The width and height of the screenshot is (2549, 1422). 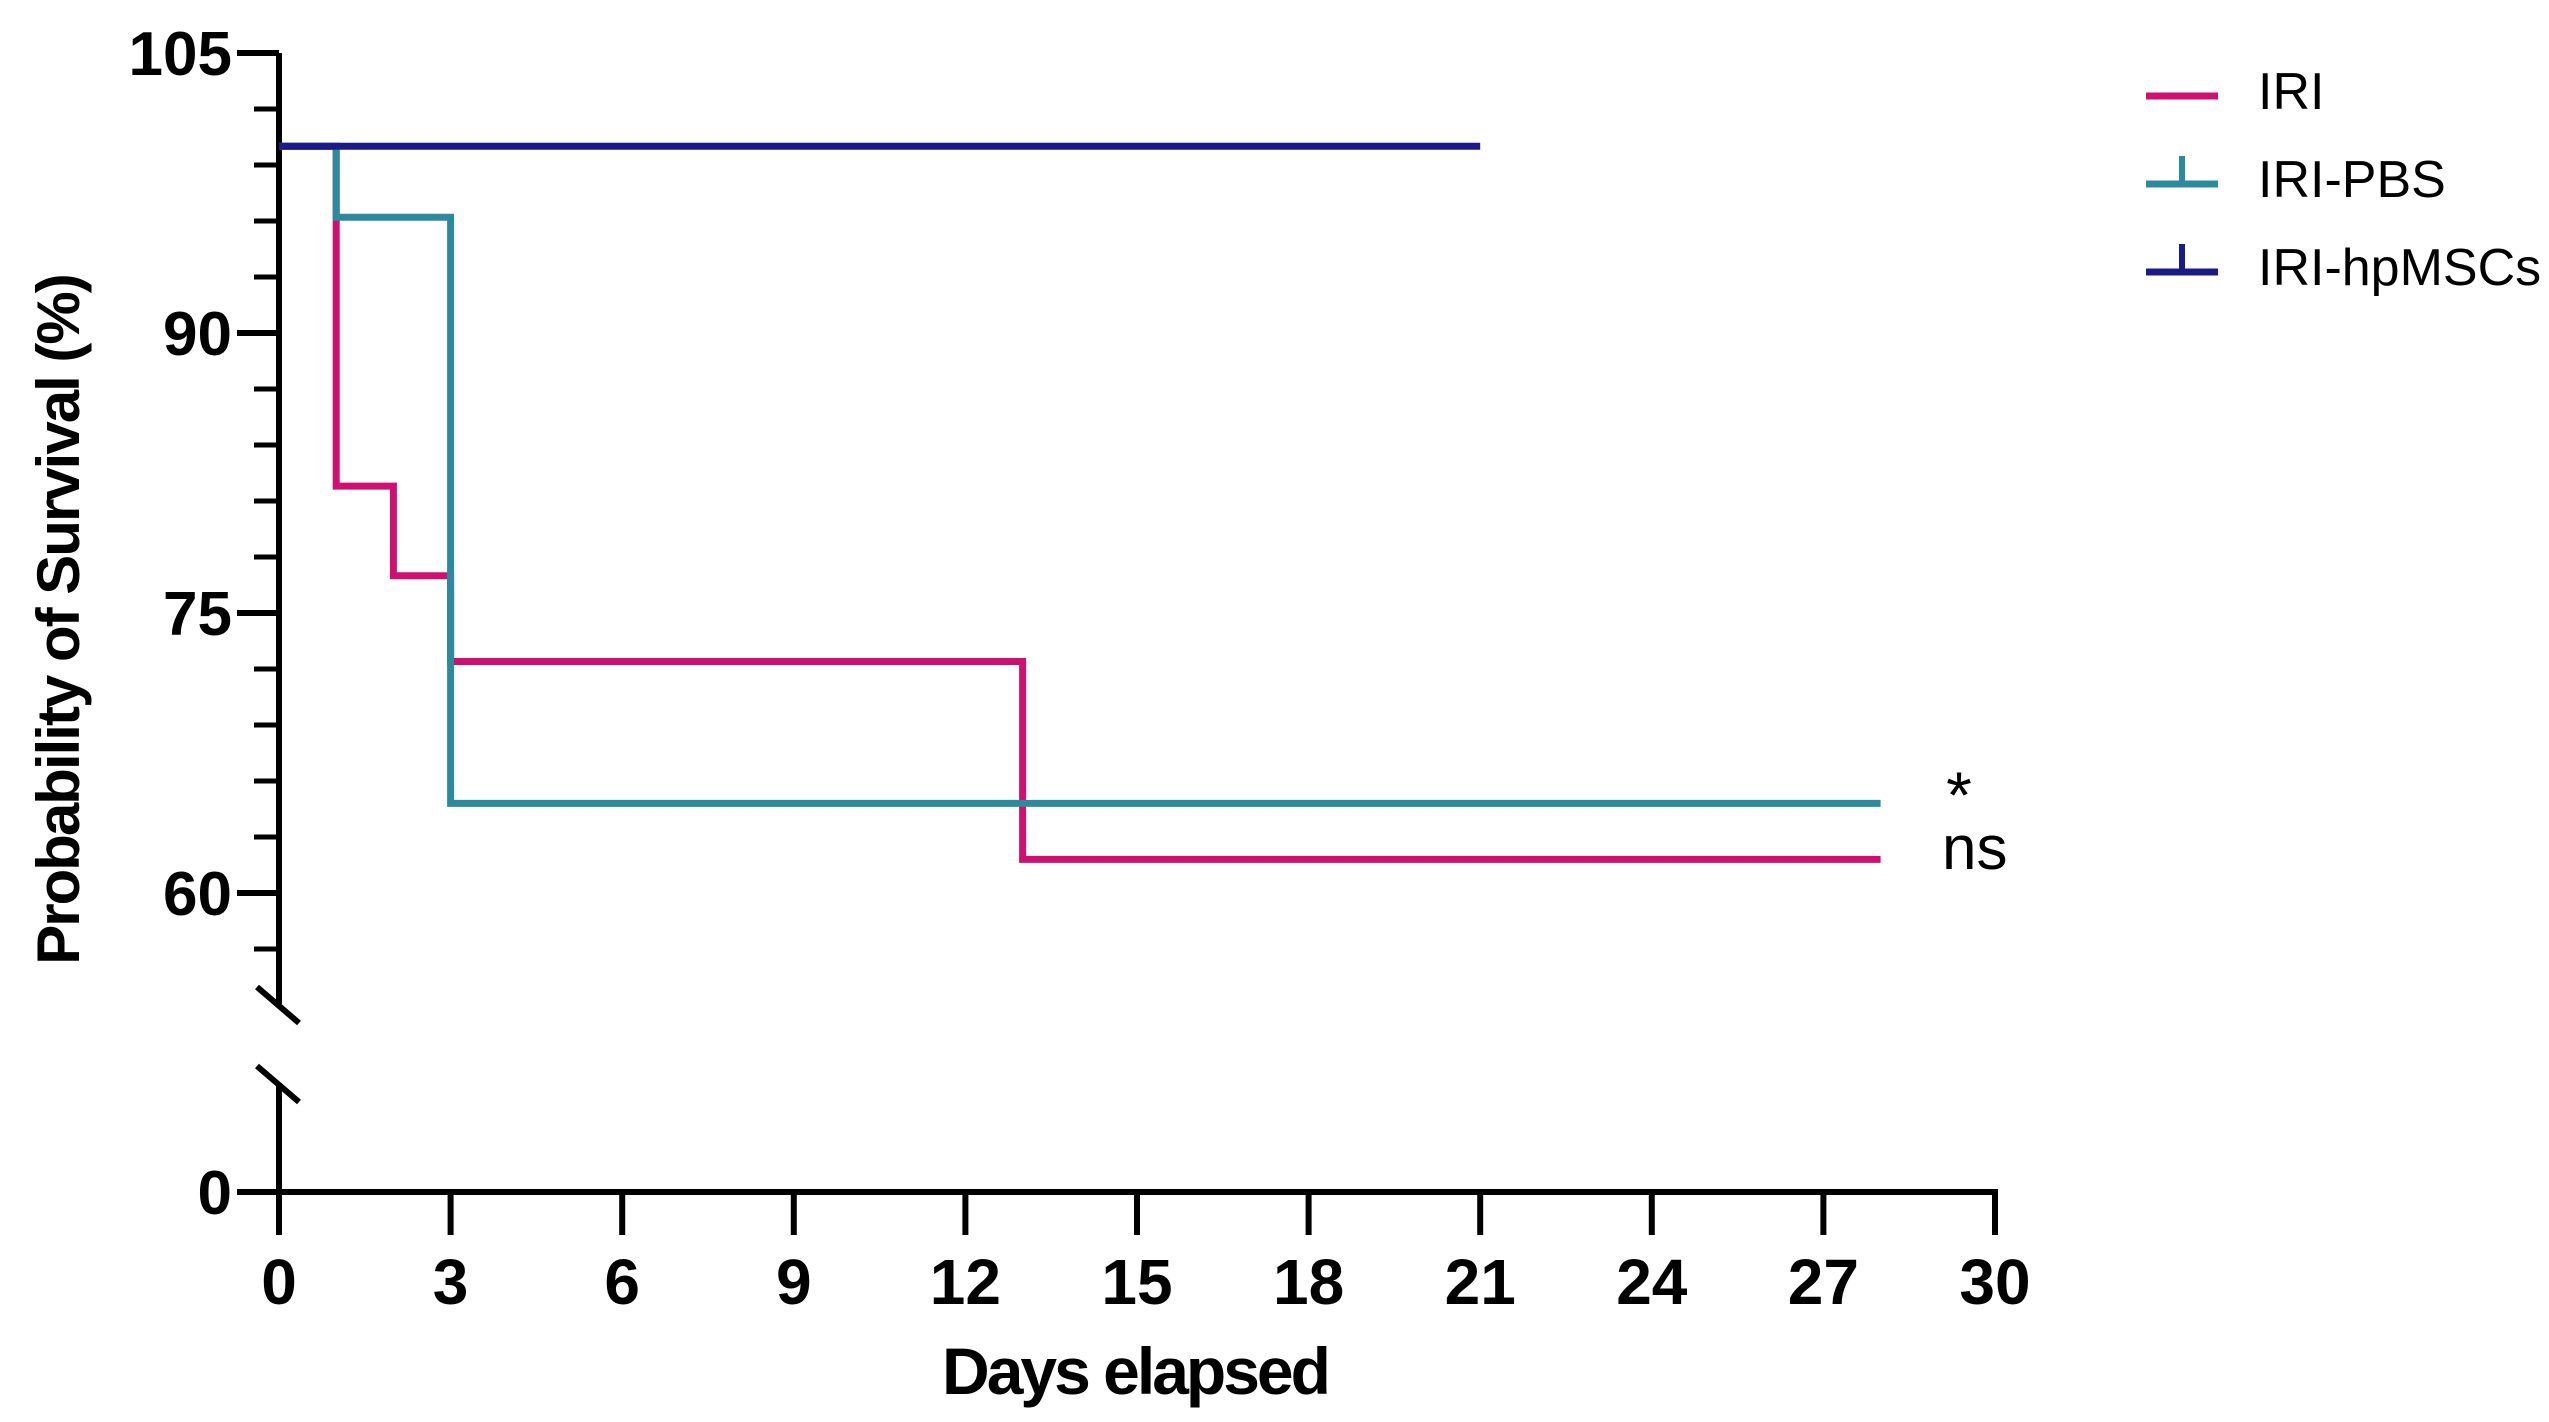 I want to click on legend-item-iri: IRI, so click(x=2341, y=92).